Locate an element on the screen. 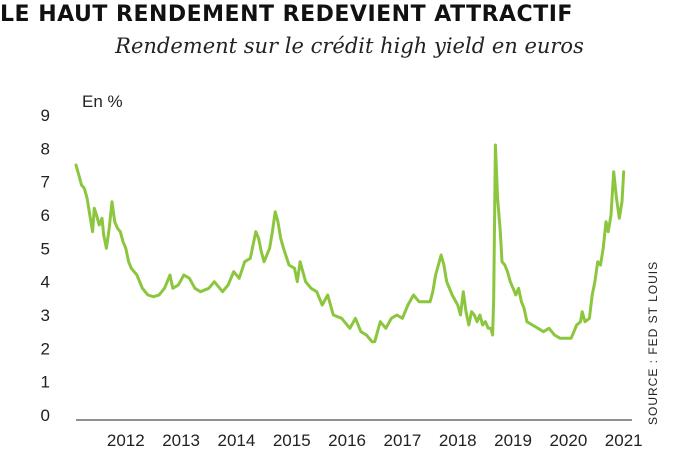 This screenshot has height=452, width=699. x-tick-label: 2016 is located at coordinates (347, 440).